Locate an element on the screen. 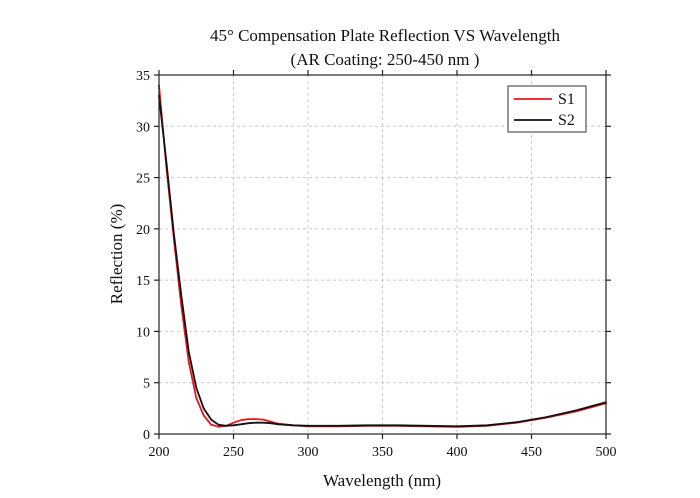 The image size is (700, 498). y-tick-label: 30 is located at coordinates (143, 127).